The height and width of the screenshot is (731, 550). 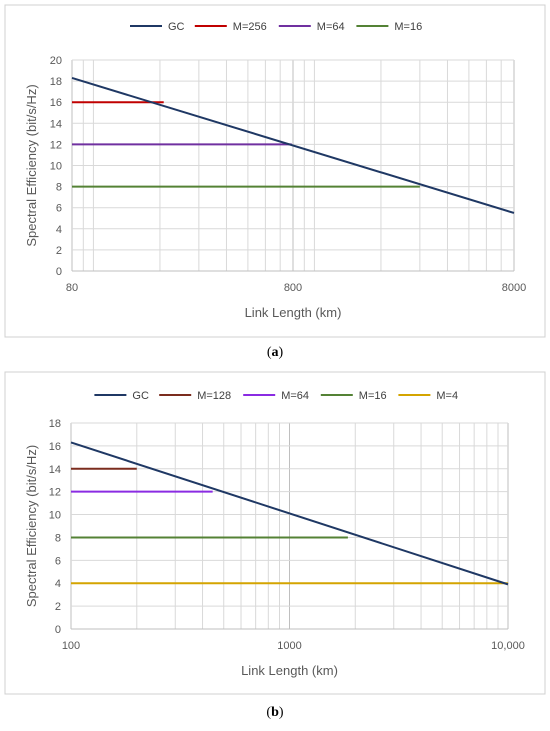 What do you see at coordinates (214, 396) in the screenshot?
I see `legend-label-m-128: M=128` at bounding box center [214, 396].